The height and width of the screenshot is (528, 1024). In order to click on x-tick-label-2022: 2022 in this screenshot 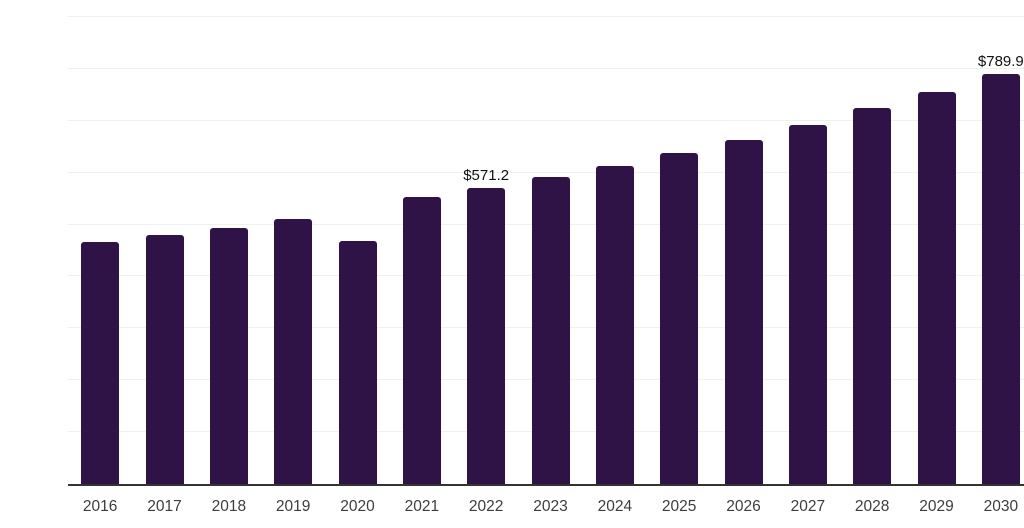, I will do `click(486, 506)`.